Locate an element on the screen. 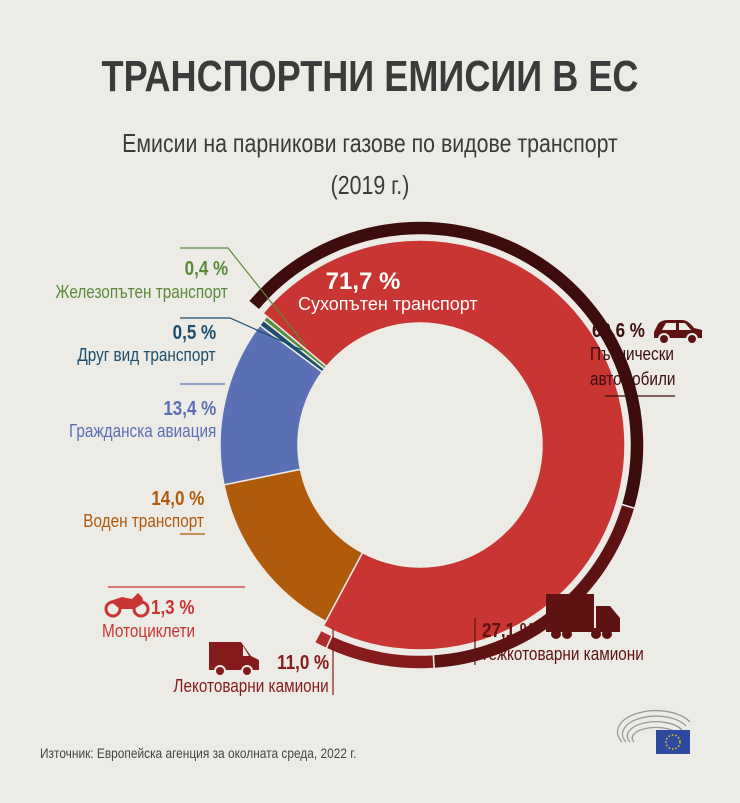  label-van-name: Лекотоварни камиони is located at coordinates (251, 686).